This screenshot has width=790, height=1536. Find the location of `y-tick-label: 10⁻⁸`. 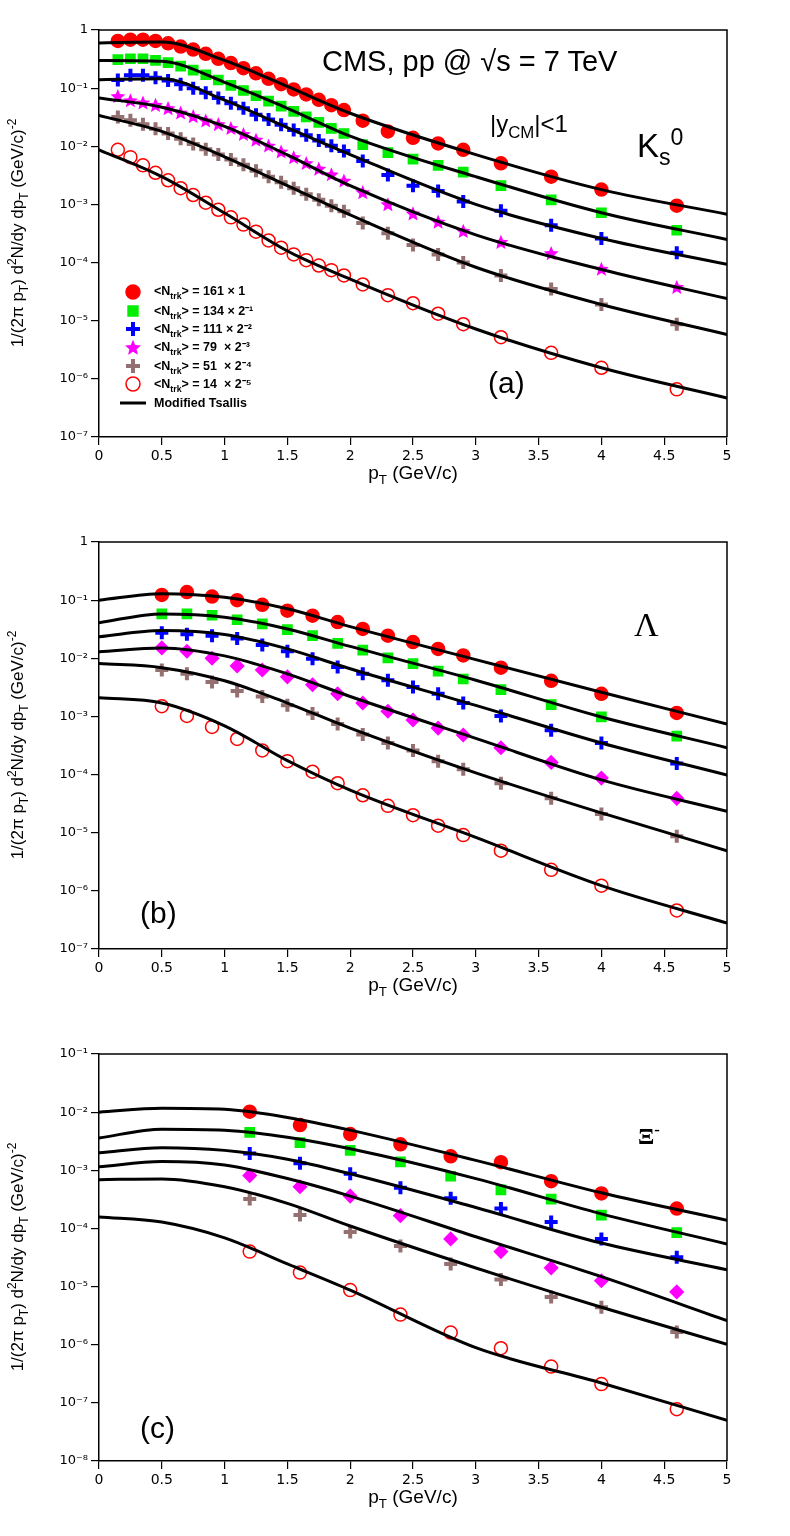

y-tick-label: 10⁻⁸ is located at coordinates (73, 1460).